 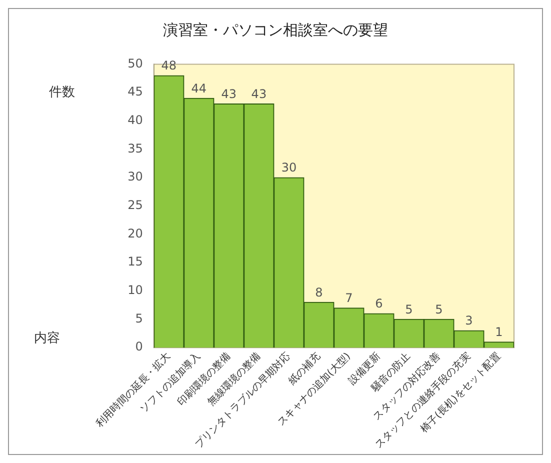 I want to click on data-label: 3, so click(x=469, y=321).